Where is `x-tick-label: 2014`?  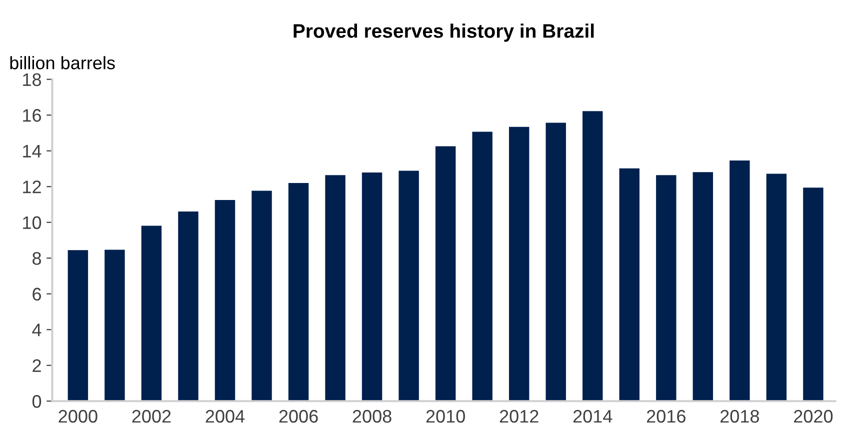
x-tick-label: 2014 is located at coordinates (592, 416).